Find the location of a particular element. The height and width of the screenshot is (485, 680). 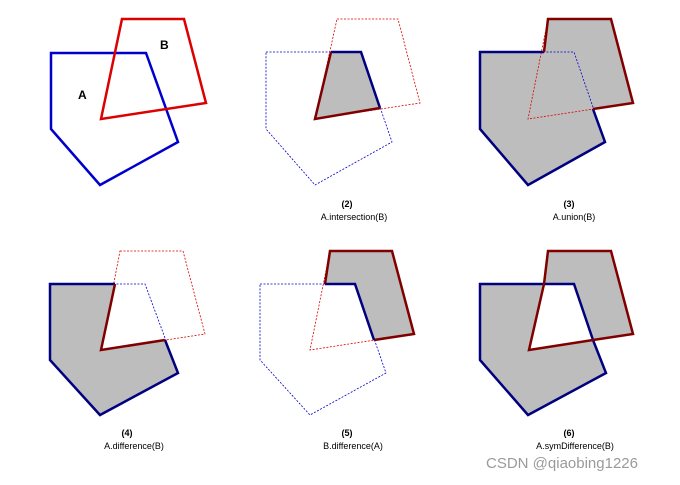

panel-sym-difference: (6) A.symDifference(B) is located at coordinates (556, 350).